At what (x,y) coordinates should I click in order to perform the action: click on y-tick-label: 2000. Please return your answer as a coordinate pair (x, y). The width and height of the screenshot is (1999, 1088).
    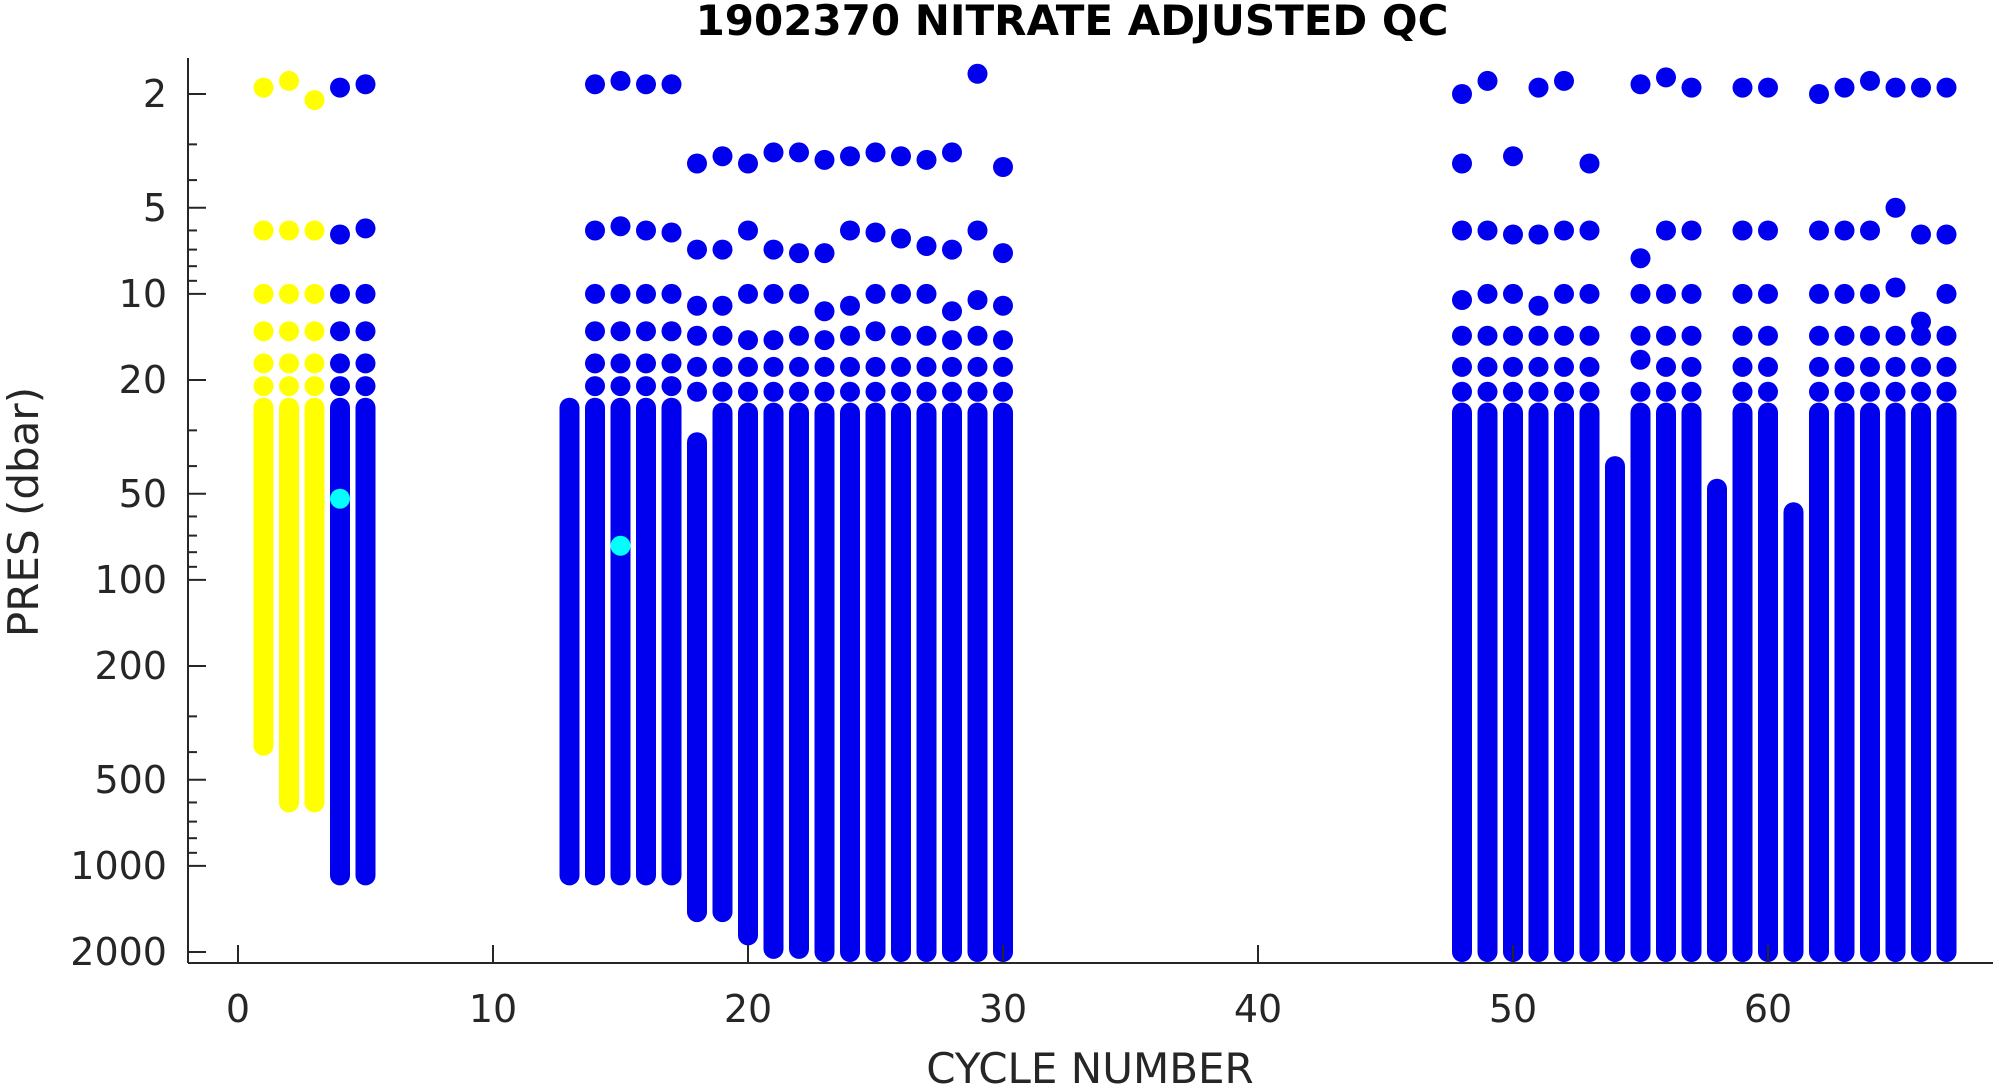
    Looking at the image, I should click on (118, 952).